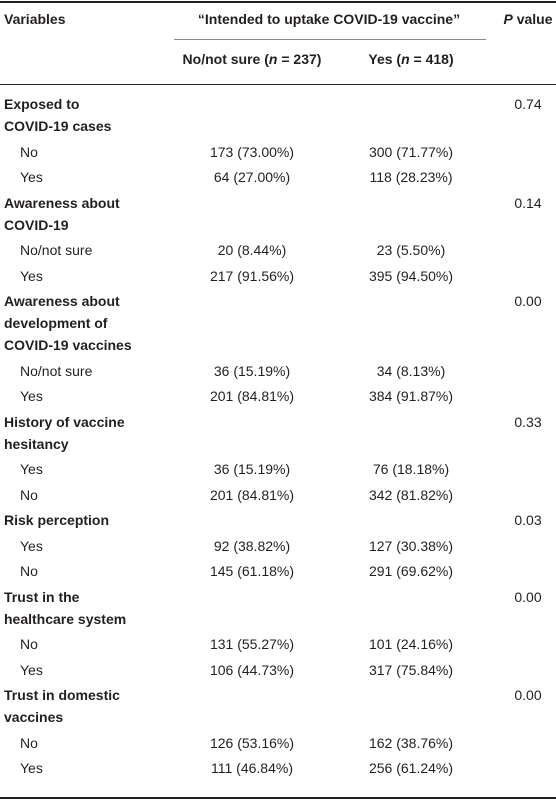 This screenshot has width=556, height=804. Describe the element at coordinates (411, 644) in the screenshot. I see `cell-yes: 101 (24.16%)` at that location.